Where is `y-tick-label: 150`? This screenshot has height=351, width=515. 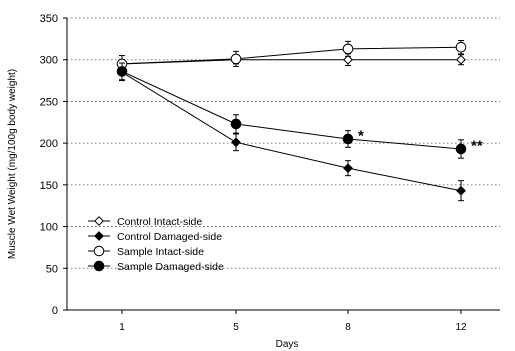 y-tick-label: 150 is located at coordinates (49, 186).